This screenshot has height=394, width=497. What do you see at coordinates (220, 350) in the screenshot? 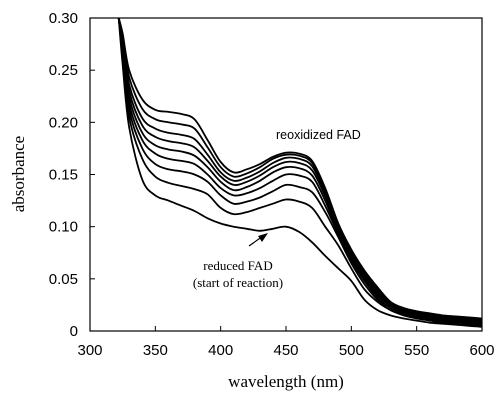
I see `x-tick-label: 400` at bounding box center [220, 350].